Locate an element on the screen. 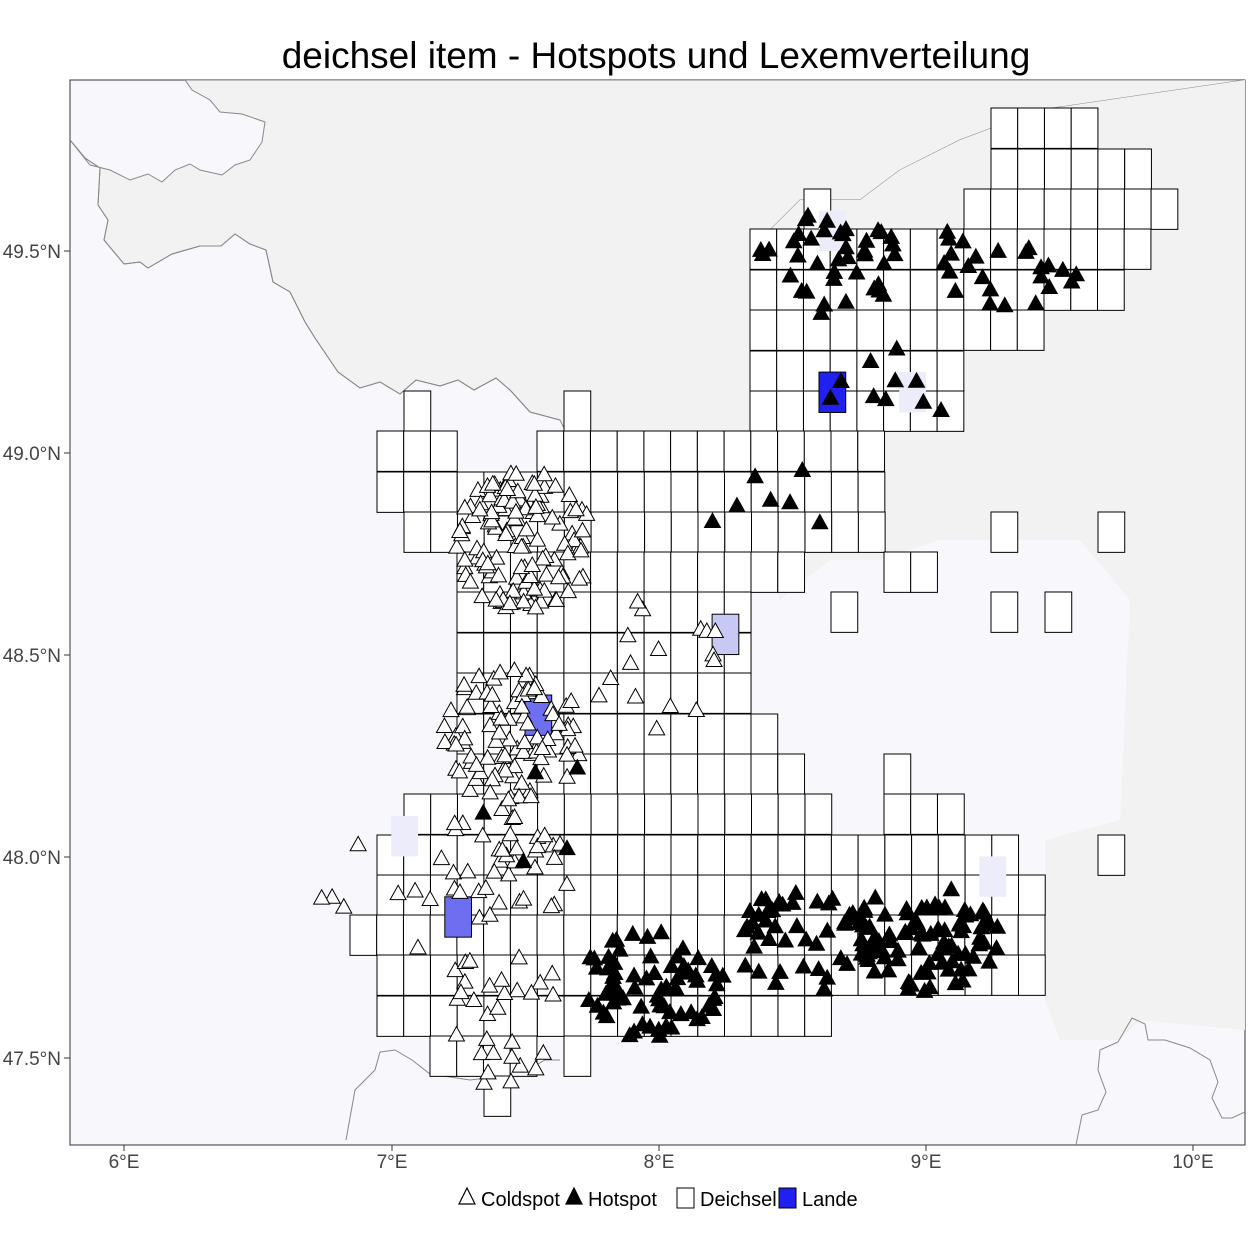 Image resolution: width=1250 pixels, height=1250 pixels. legend-item-coldspot: Coldspot is located at coordinates (509, 1198).